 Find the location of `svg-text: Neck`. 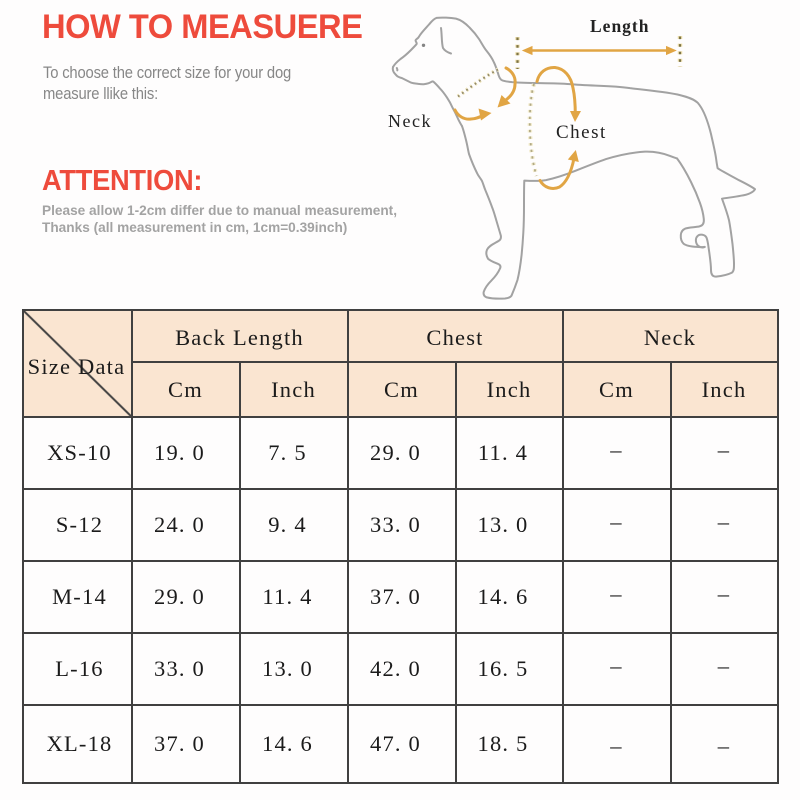

svg-text: Neck is located at coordinates (410, 121).